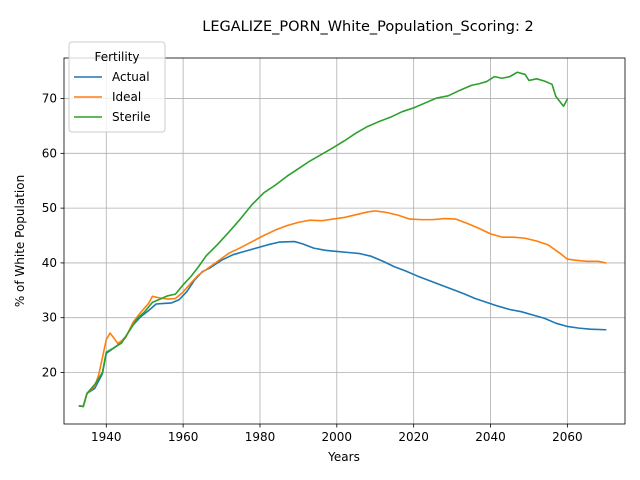 The image size is (640, 480). I want to click on x-tick-label: 2000, so click(337, 437).